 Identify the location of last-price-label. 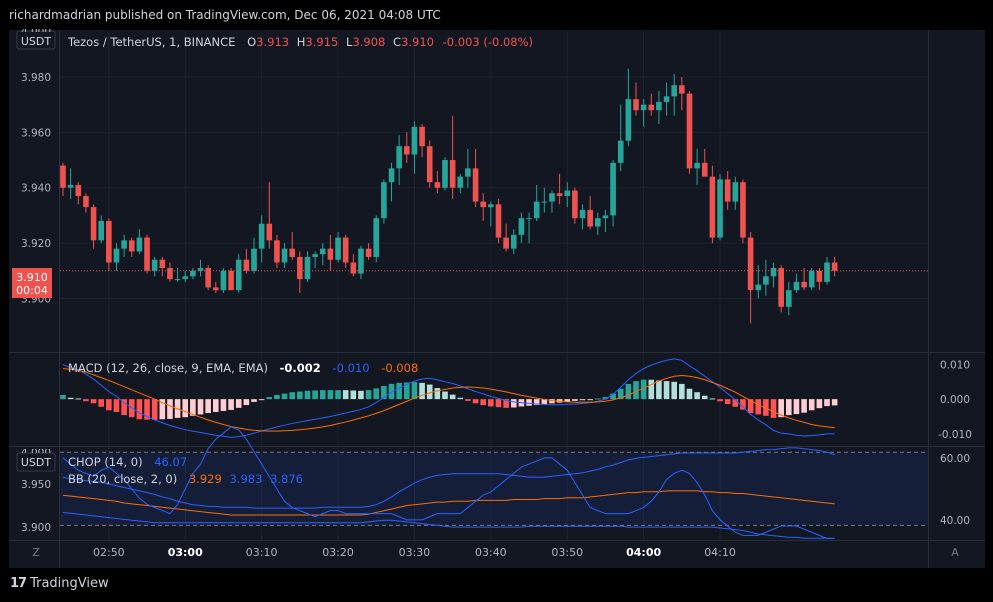
(32, 283).